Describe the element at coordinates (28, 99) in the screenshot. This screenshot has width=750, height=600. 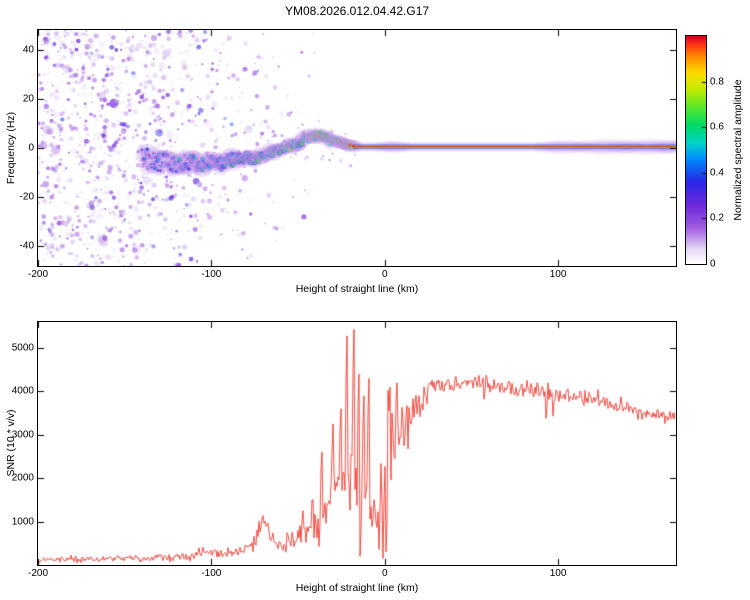
I see `tick-label: 20` at that location.